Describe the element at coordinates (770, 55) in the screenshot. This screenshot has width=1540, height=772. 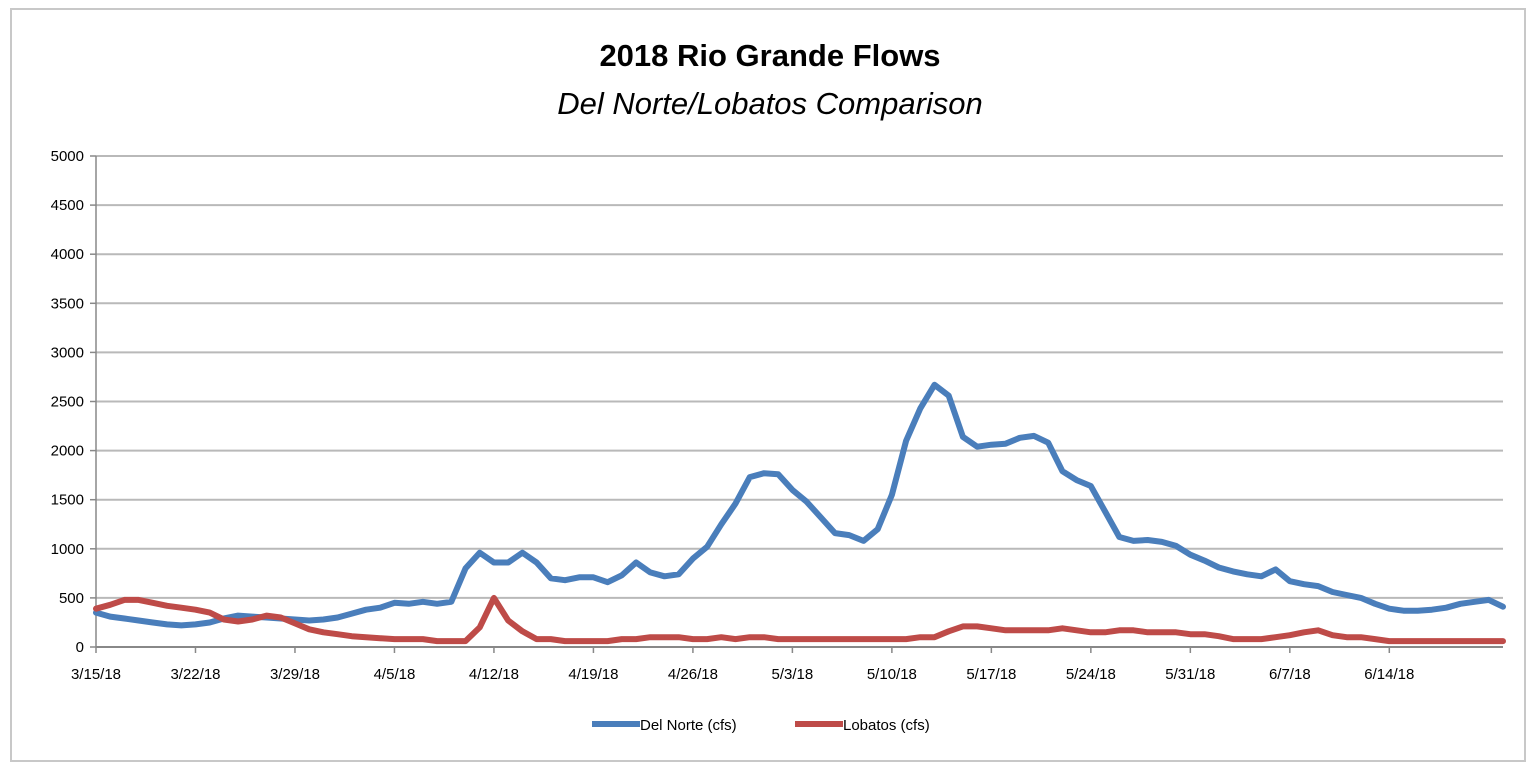
I see `chart-title: 2018 Rio Grande Flows` at that location.